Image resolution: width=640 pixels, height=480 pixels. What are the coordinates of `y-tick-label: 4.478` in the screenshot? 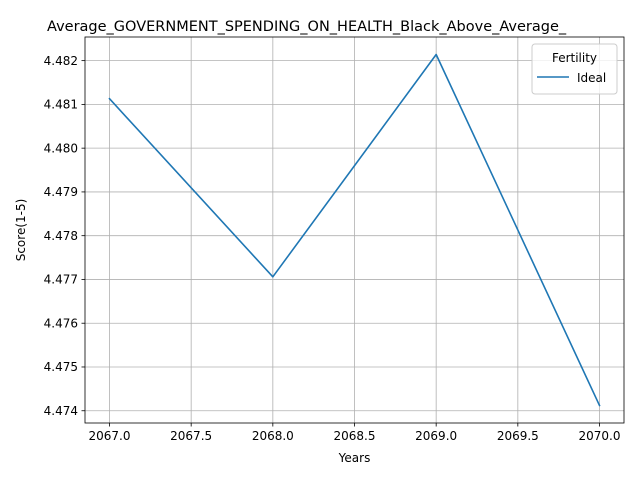 It's located at (61, 236).